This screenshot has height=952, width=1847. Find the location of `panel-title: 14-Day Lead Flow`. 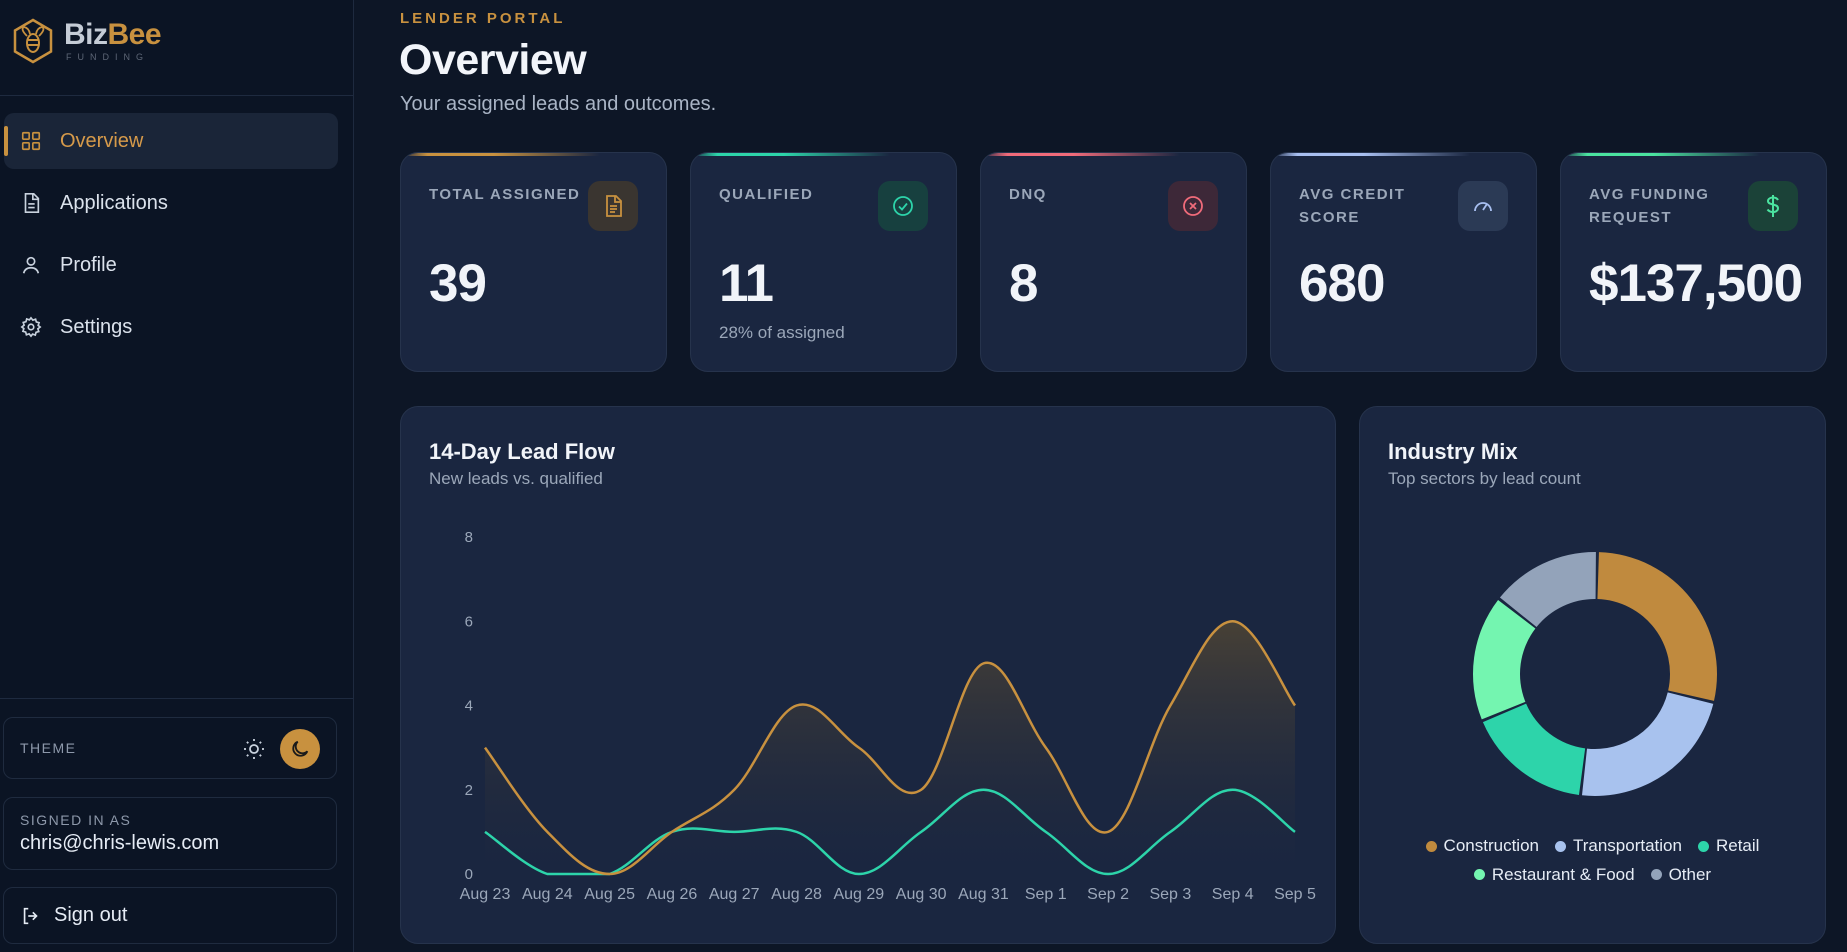

panel-title: 14-Day Lead Flow is located at coordinates (522, 451).